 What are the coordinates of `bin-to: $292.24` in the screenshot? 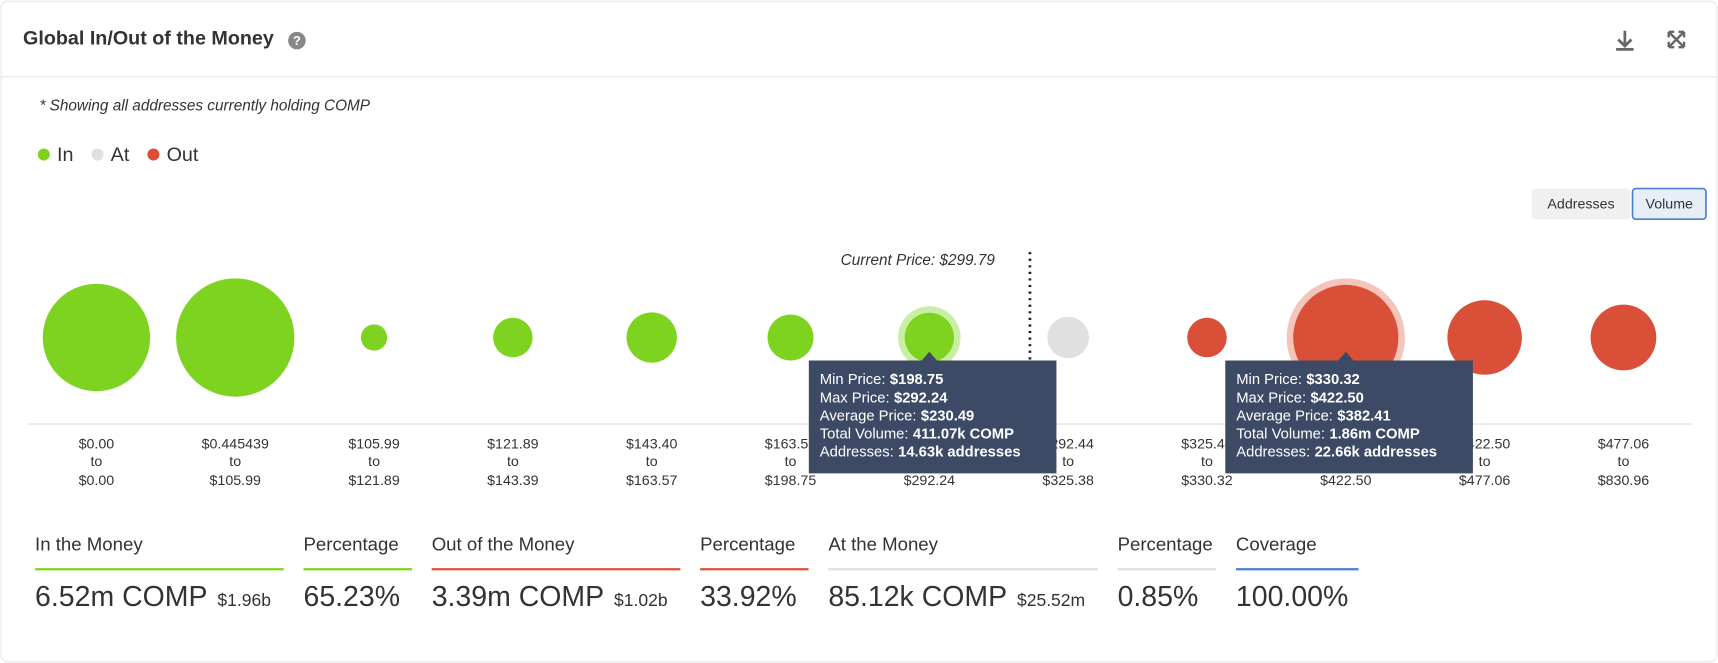 It's located at (930, 481).